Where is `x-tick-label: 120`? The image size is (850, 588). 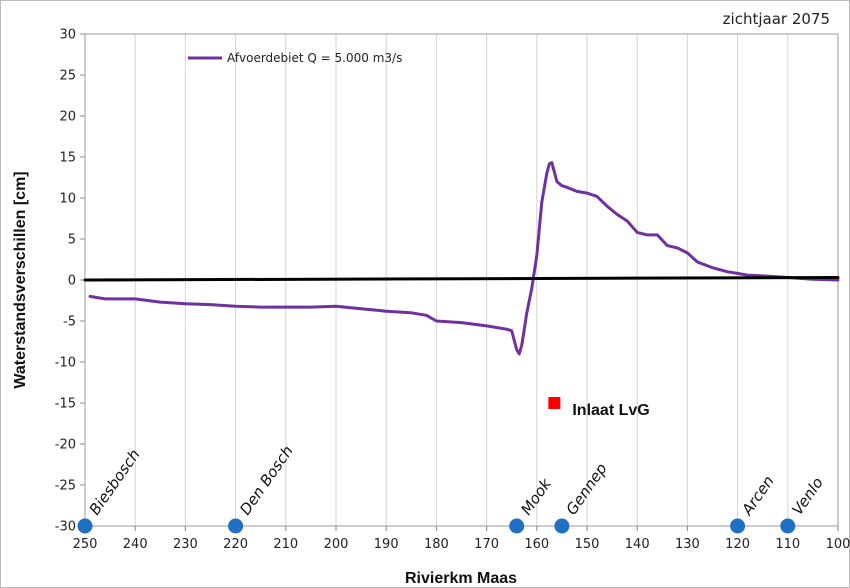
x-tick-label: 120 is located at coordinates (737, 544).